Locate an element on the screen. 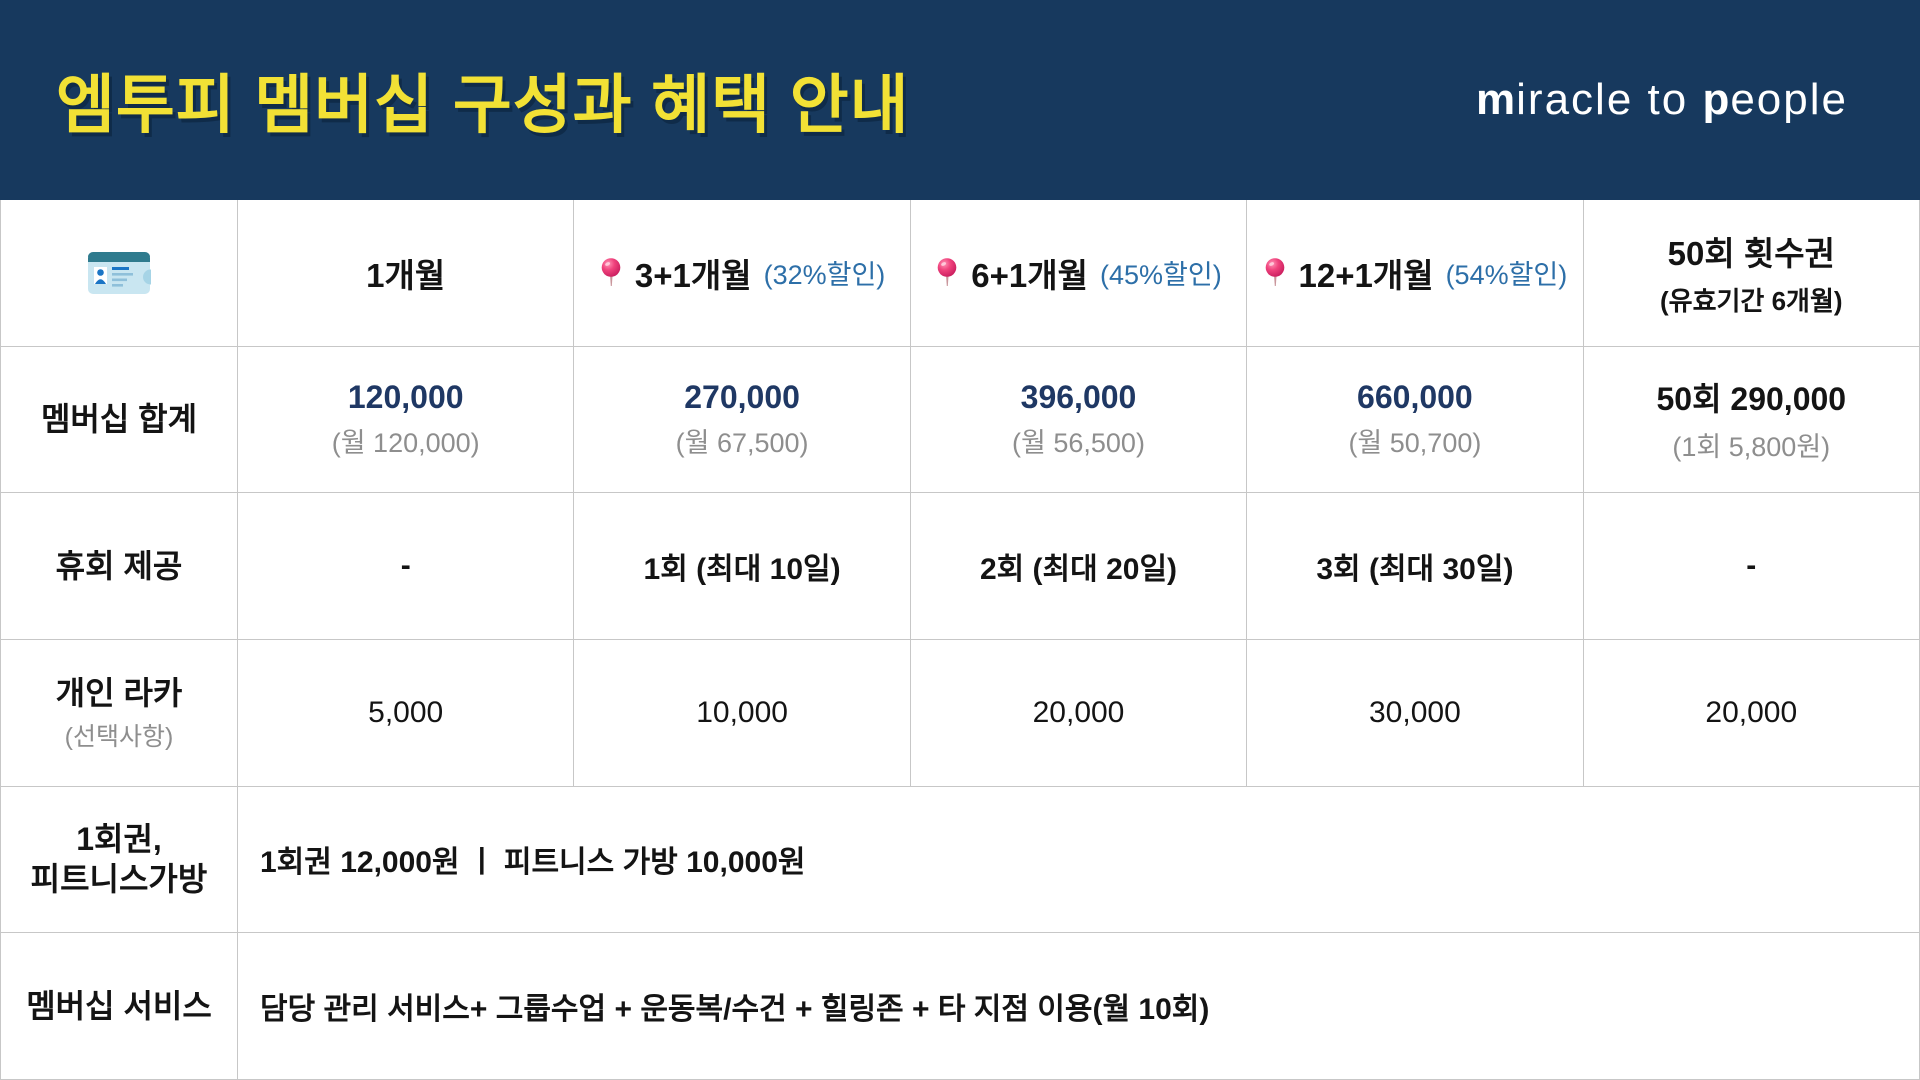 The height and width of the screenshot is (1080, 1920). cell-locker-50count: 20,000 is located at coordinates (1751, 713).